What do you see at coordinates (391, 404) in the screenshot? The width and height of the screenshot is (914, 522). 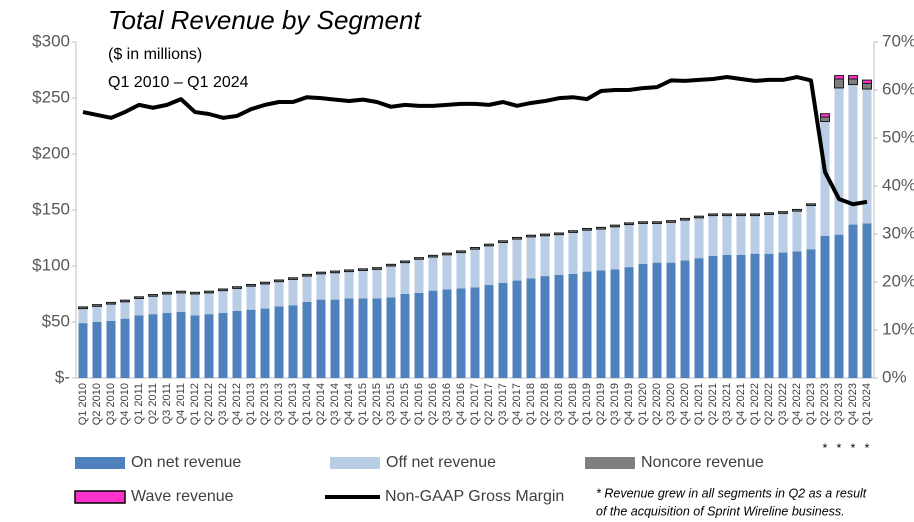 I see `x-tick-label: Q3 2015` at bounding box center [391, 404].